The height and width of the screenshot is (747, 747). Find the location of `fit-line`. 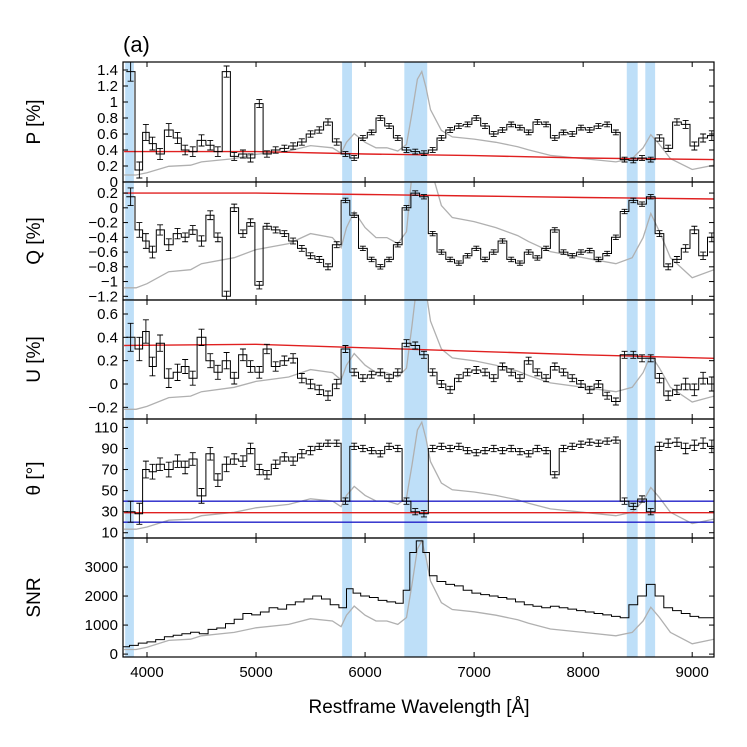

fit-line is located at coordinates (419, 155).